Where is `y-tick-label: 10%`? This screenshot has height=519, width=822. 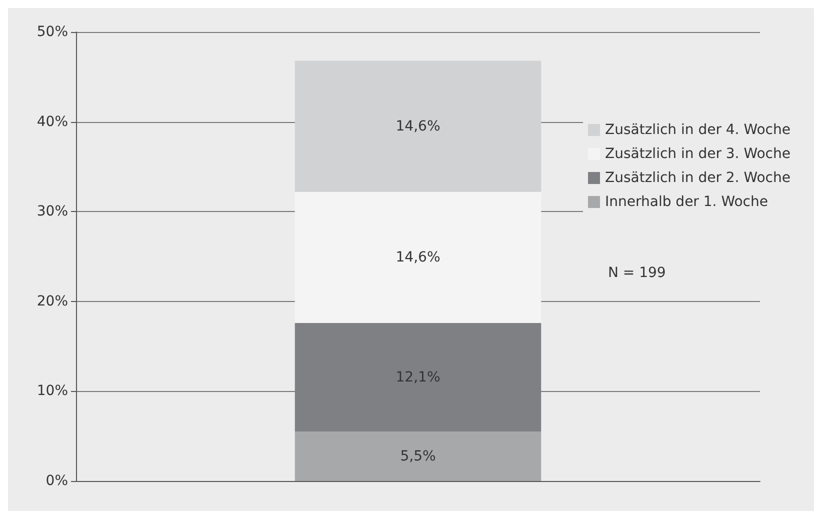
y-tick-label: 10% is located at coordinates (52, 391).